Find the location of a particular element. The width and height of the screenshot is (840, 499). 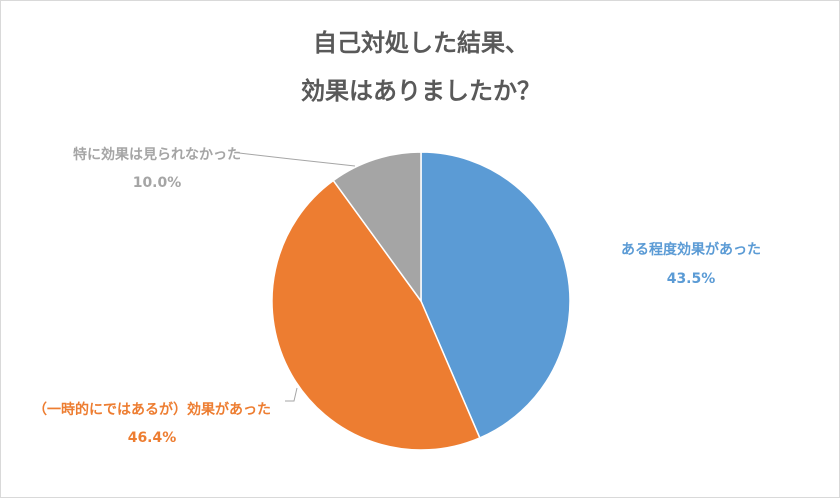

chart-title-line-1: 自己対処した結果、 is located at coordinates (421, 43).